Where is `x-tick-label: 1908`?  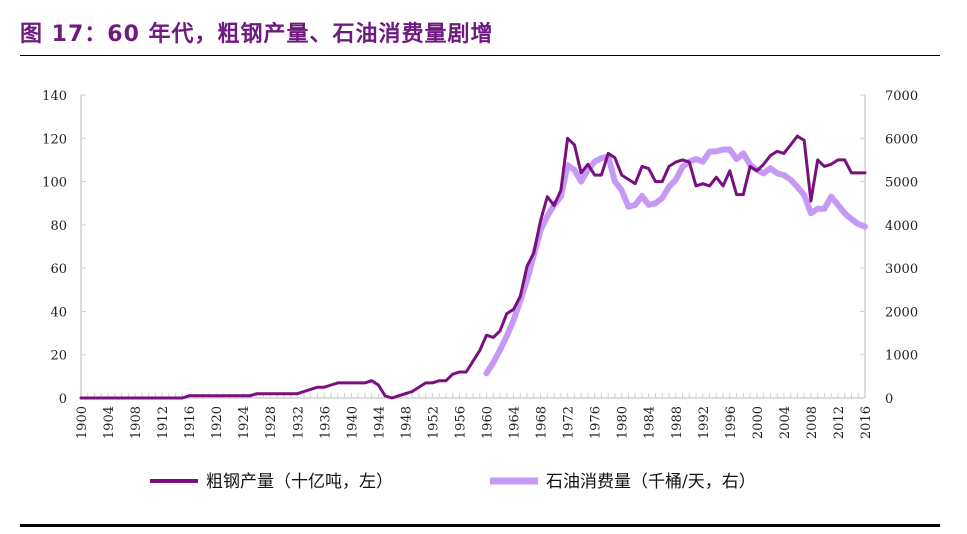 x-tick-label: 1908 is located at coordinates (136, 422).